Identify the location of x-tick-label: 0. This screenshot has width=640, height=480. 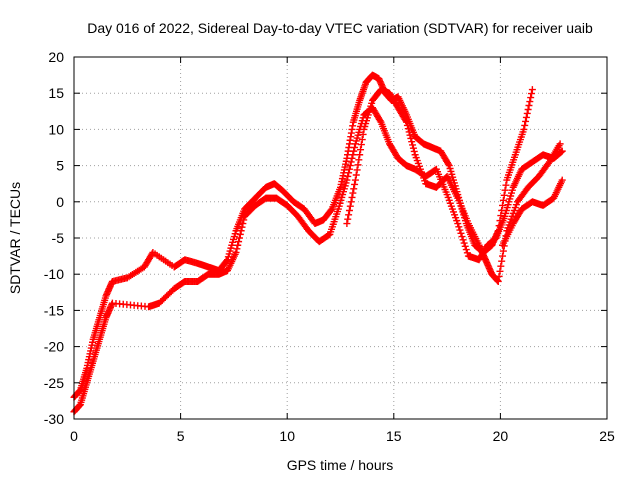
(74, 436).